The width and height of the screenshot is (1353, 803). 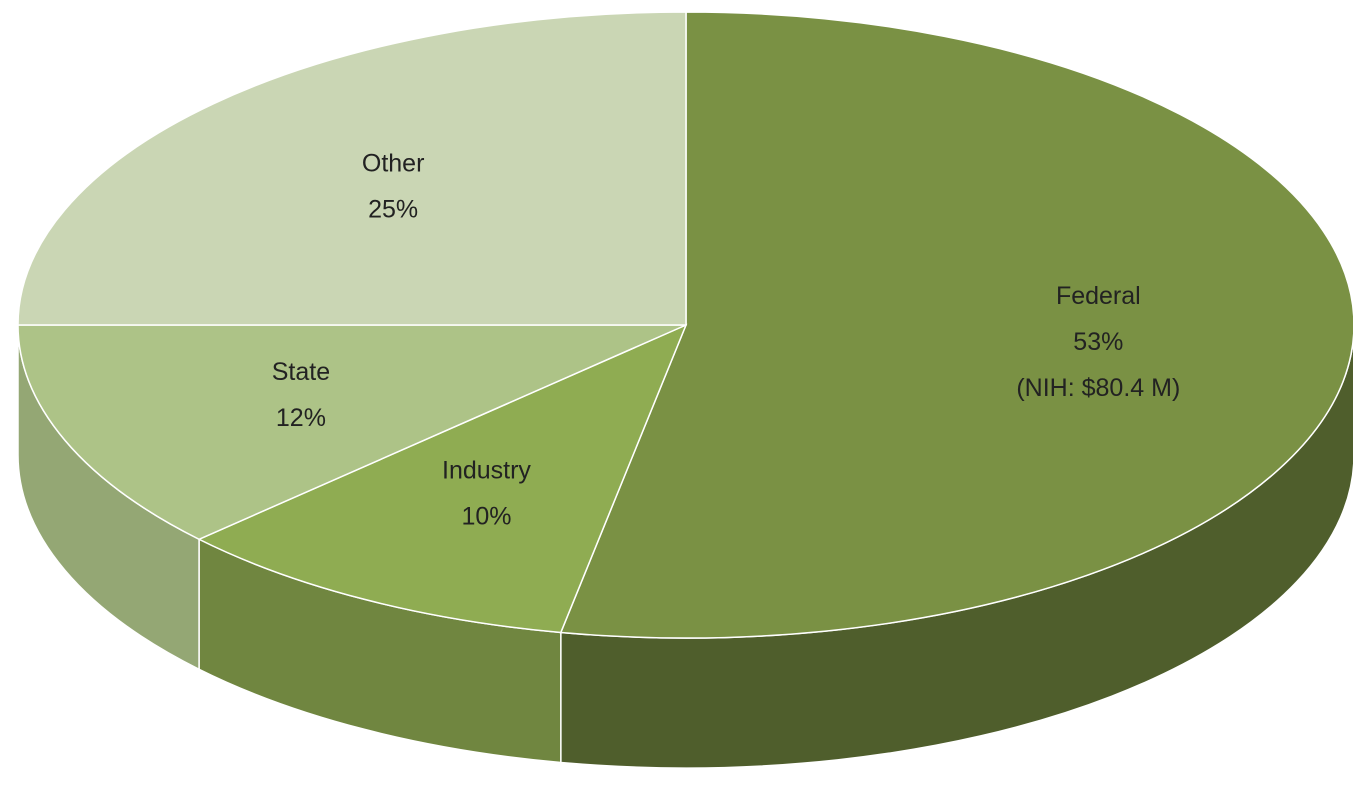 What do you see at coordinates (393, 163) in the screenshot?
I see `slice-category-label: Other` at bounding box center [393, 163].